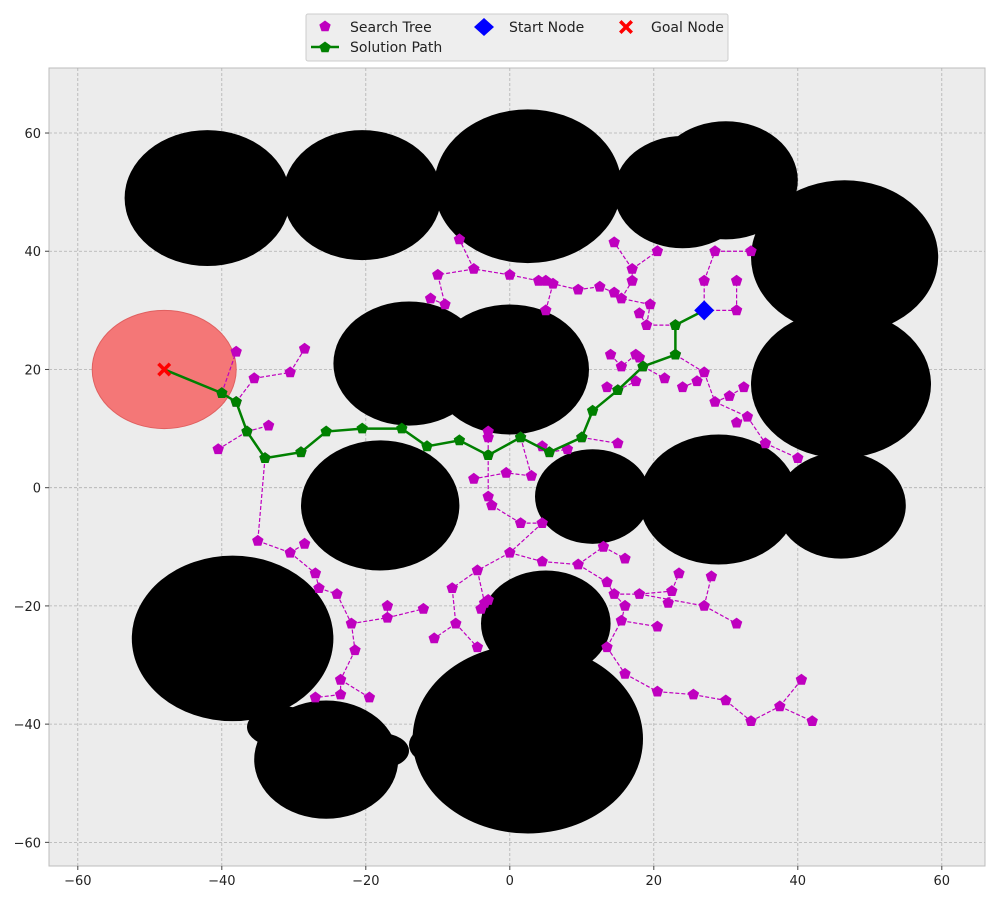 This screenshot has height=900, width=1000. I want to click on x-tick-label: 60, so click(942, 881).